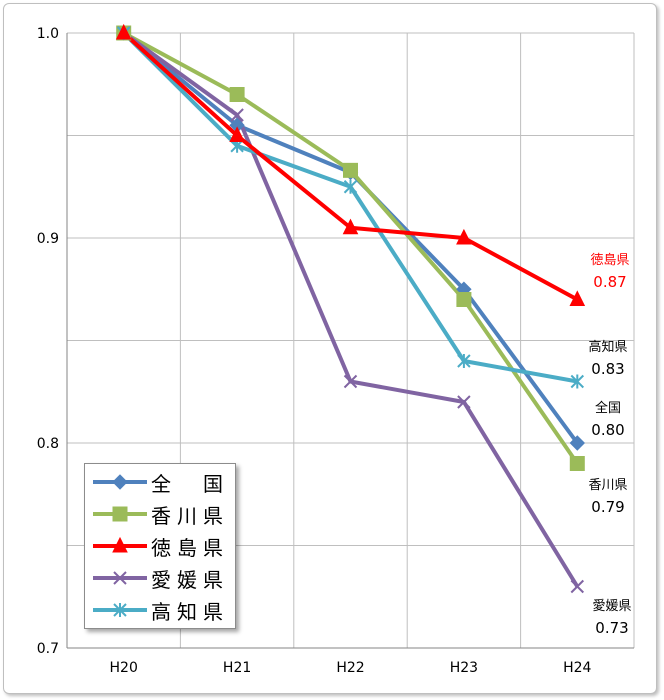 This screenshot has height=700, width=664. Describe the element at coordinates (607, 507) in the screenshot. I see `annotation-value: 0.79` at that location.